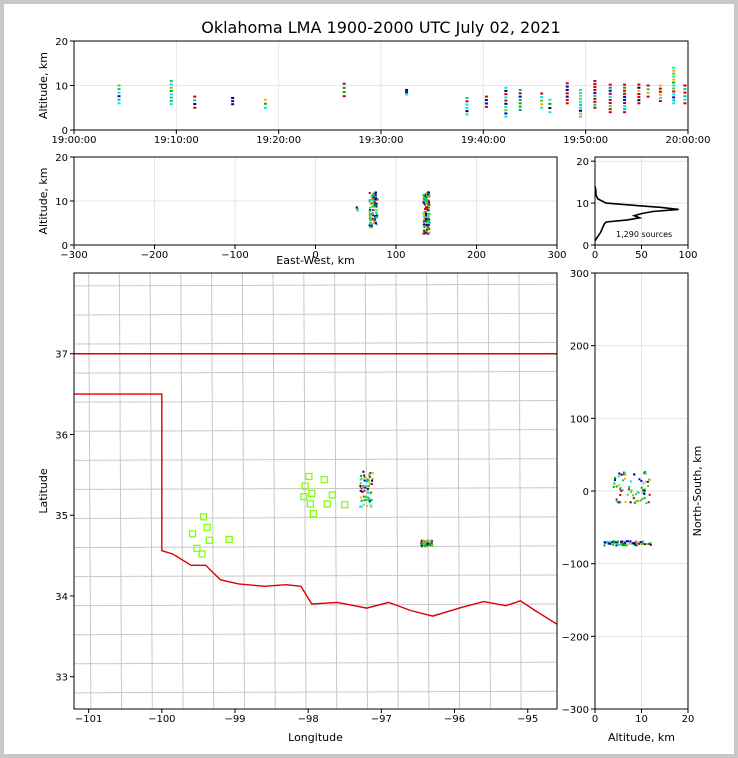 Image resolution: width=738 pixels, height=758 pixels. I want to click on axes-frame, so click(315, 201).